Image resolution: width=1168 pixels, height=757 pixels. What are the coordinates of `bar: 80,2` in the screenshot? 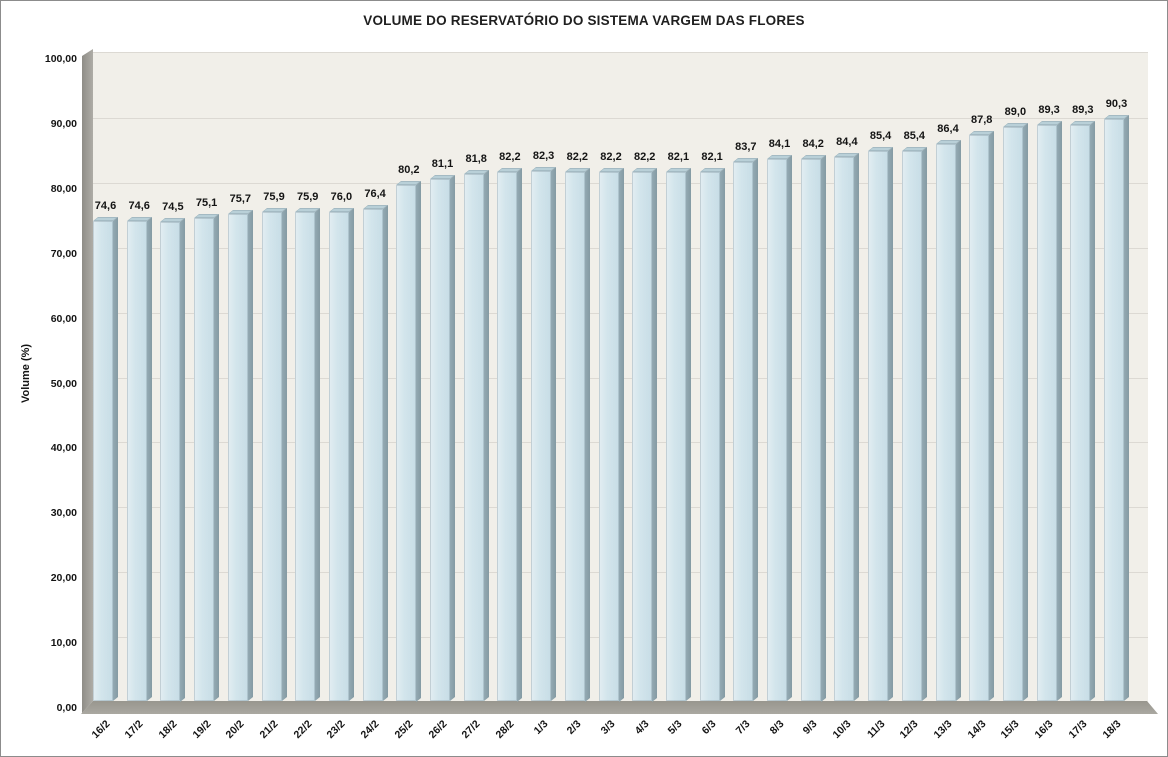 It's located at (409, 432).